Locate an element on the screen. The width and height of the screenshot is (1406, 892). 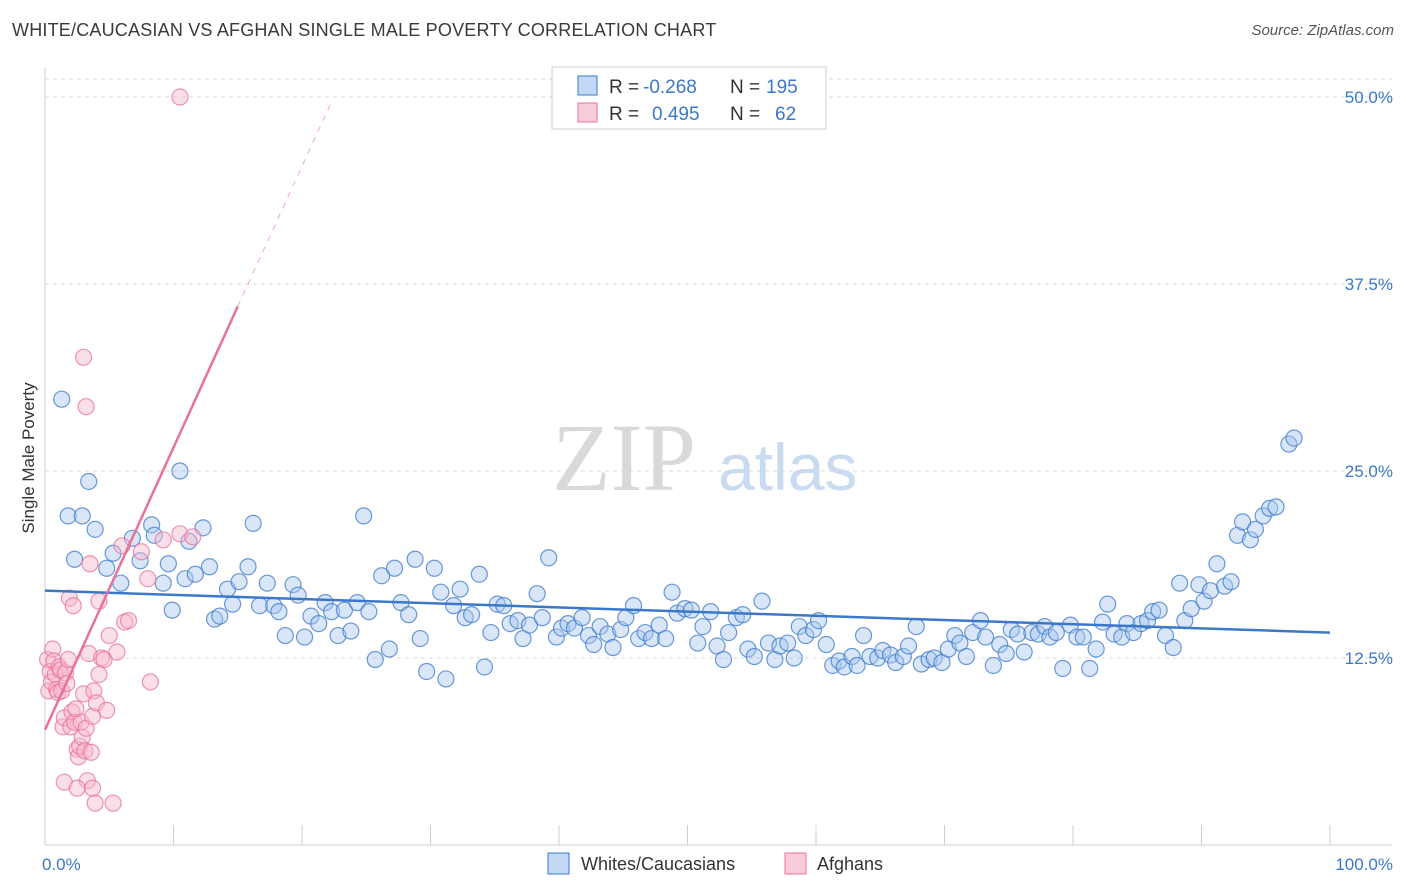
x-tick-label-1: 100.0% is located at coordinates (1364, 864).